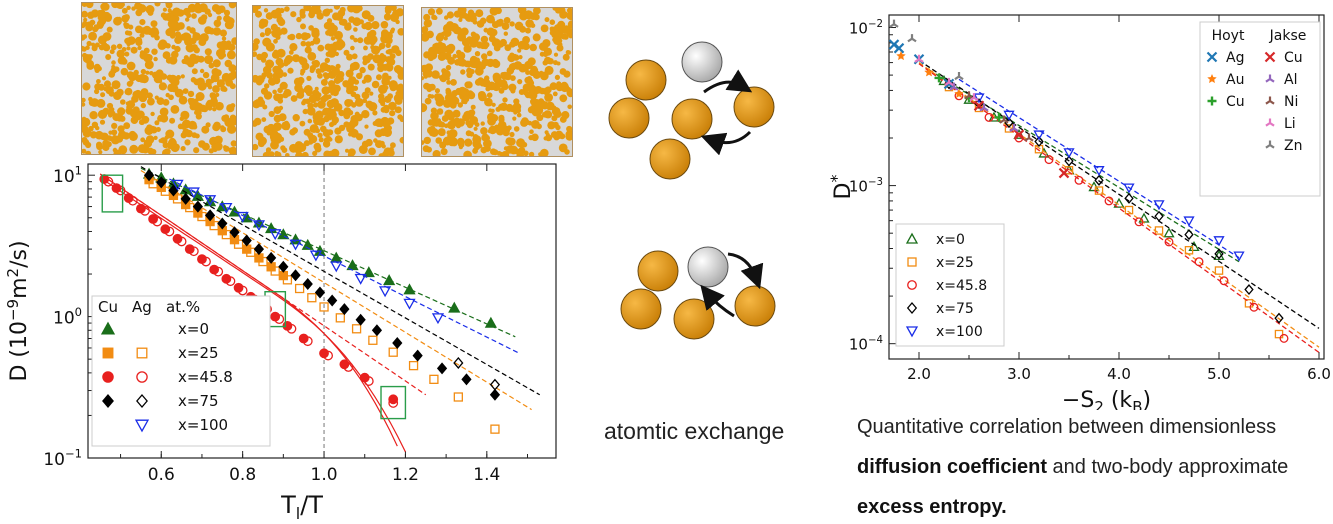 This screenshot has width=1333, height=524. What do you see at coordinates (955, 263) in the screenshot?
I see `legend-label: x=25` at bounding box center [955, 263].